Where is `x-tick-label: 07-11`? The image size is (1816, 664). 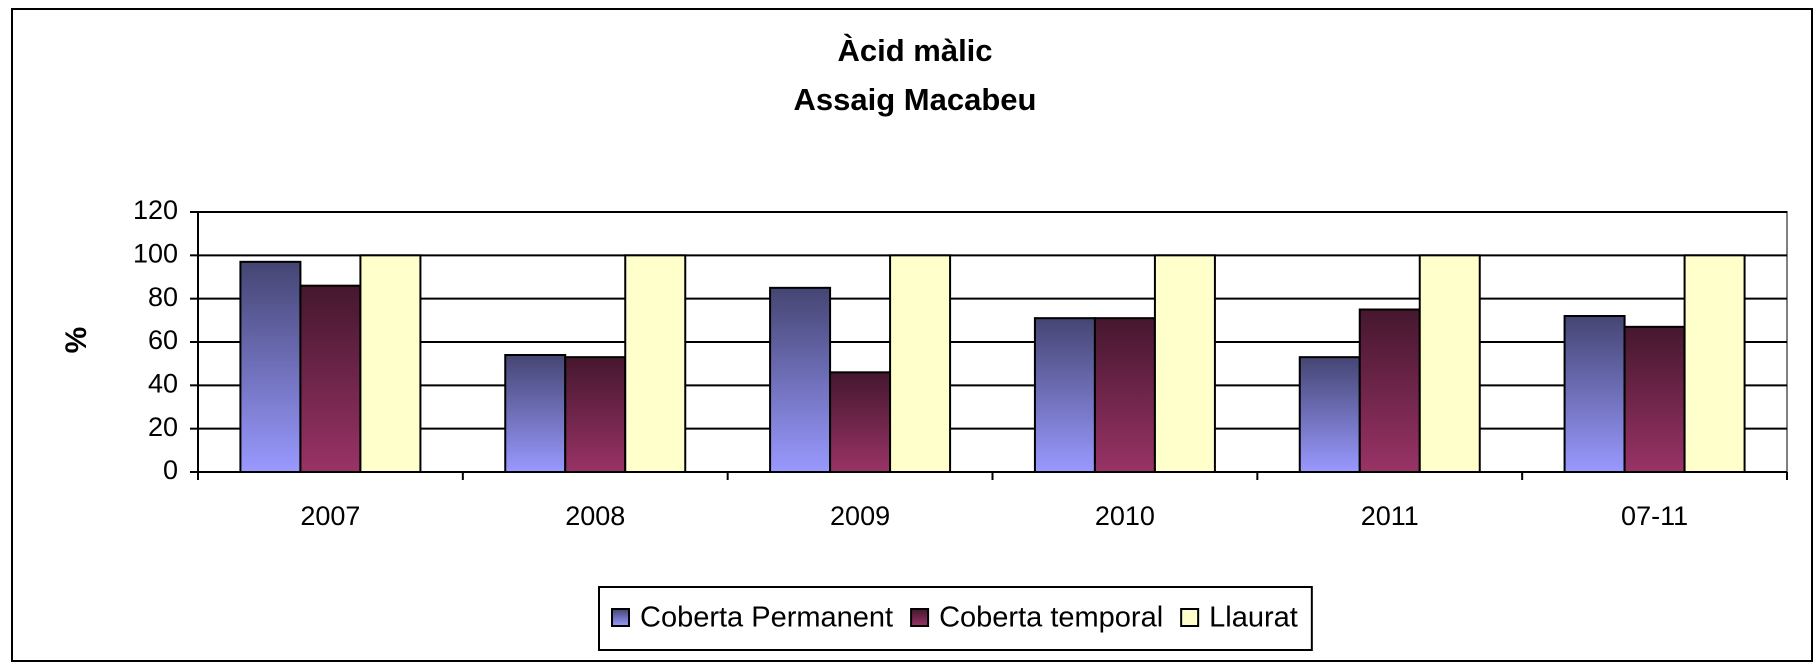 x-tick-label: 07-11 is located at coordinates (1654, 516).